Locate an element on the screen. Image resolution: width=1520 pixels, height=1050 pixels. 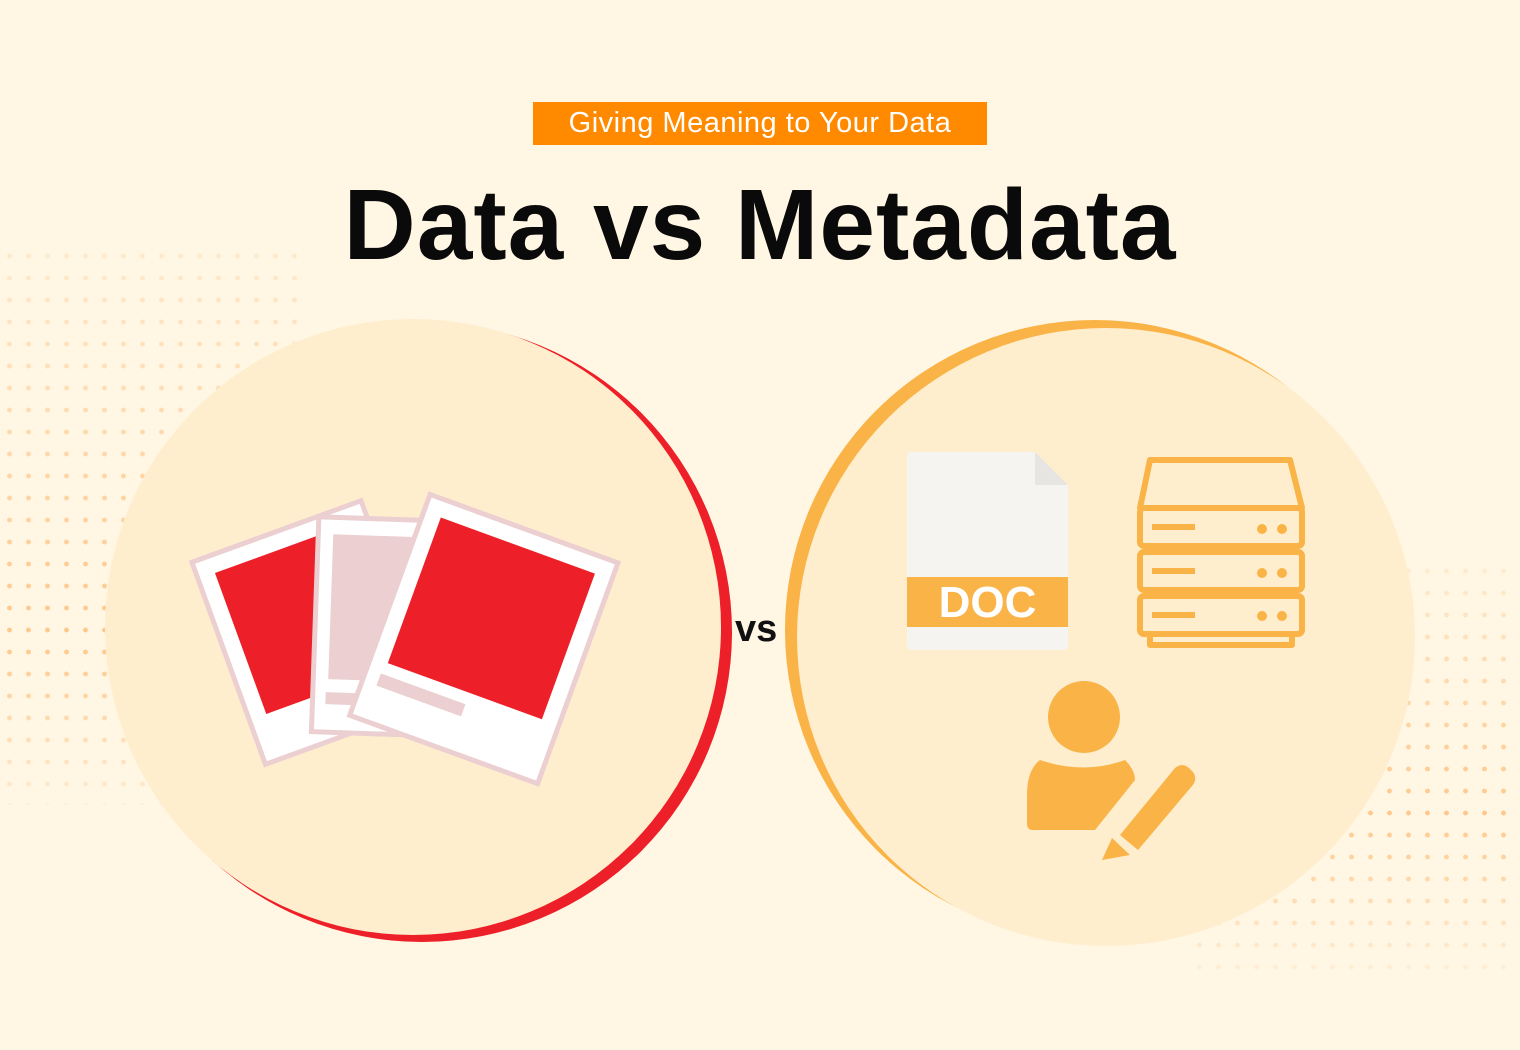
server-lights is located at coordinates (1272, 572).